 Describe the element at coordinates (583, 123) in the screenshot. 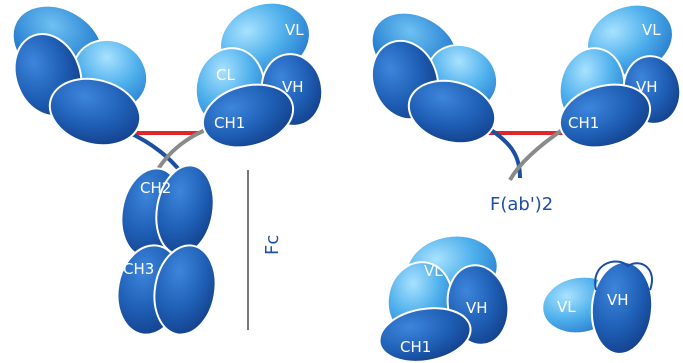

I see `fab2-label-ch1: CH1` at that location.